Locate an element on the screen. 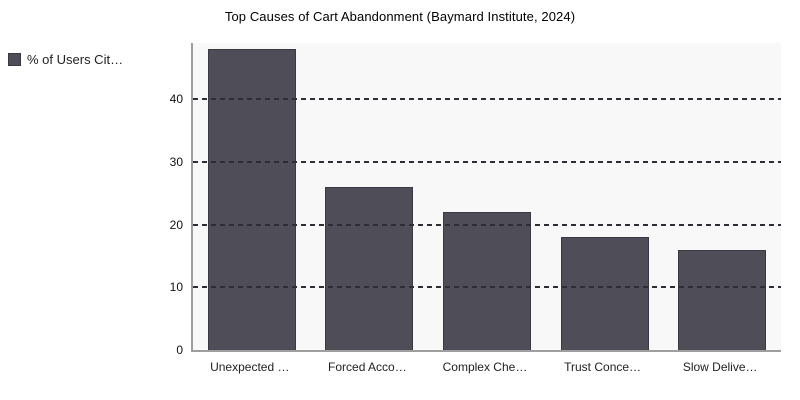  y-tick-label-40: 40 is located at coordinates (176, 99).